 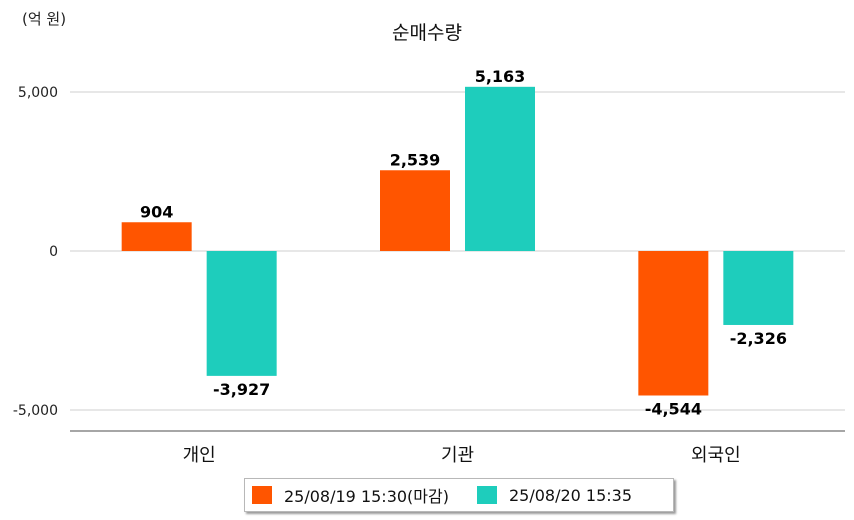 What do you see at coordinates (415, 159) in the screenshot?
I see `data-label: 2,539` at bounding box center [415, 159].